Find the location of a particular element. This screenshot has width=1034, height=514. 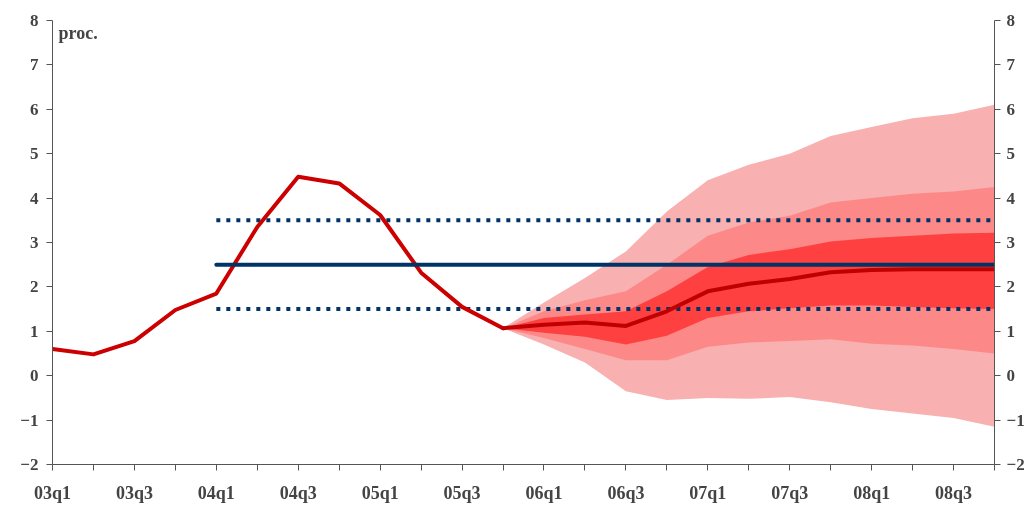

x-tick-label: 07q1 is located at coordinates (708, 492).